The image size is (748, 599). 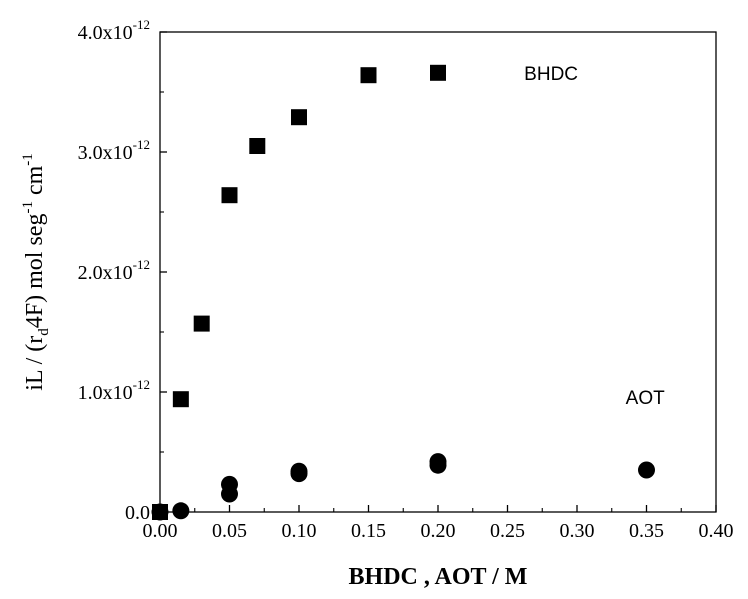 What do you see at coordinates (645, 398) in the screenshot?
I see `series-label: AOT` at bounding box center [645, 398].